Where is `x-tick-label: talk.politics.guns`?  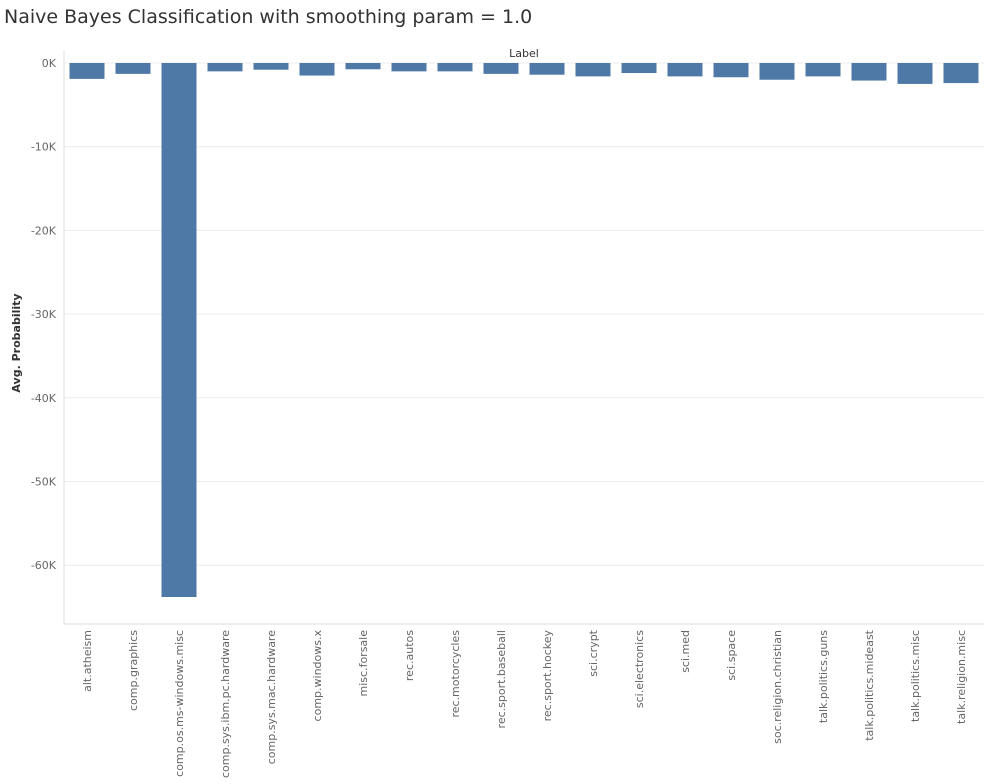 x-tick-label: talk.politics.guns is located at coordinates (823, 676).